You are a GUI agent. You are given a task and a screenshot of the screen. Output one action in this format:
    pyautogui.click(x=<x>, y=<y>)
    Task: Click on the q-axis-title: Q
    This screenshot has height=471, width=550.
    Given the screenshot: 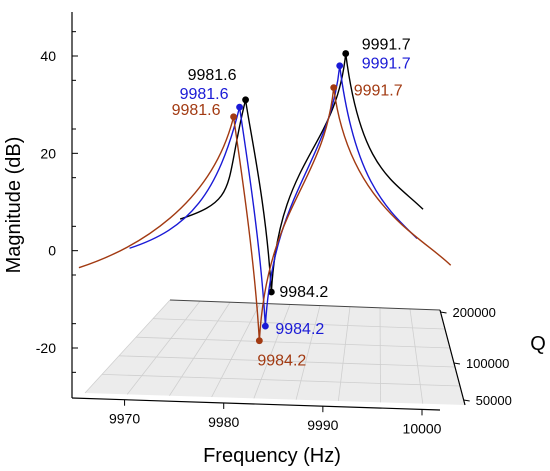 What is the action you would take?
    pyautogui.click(x=538, y=344)
    